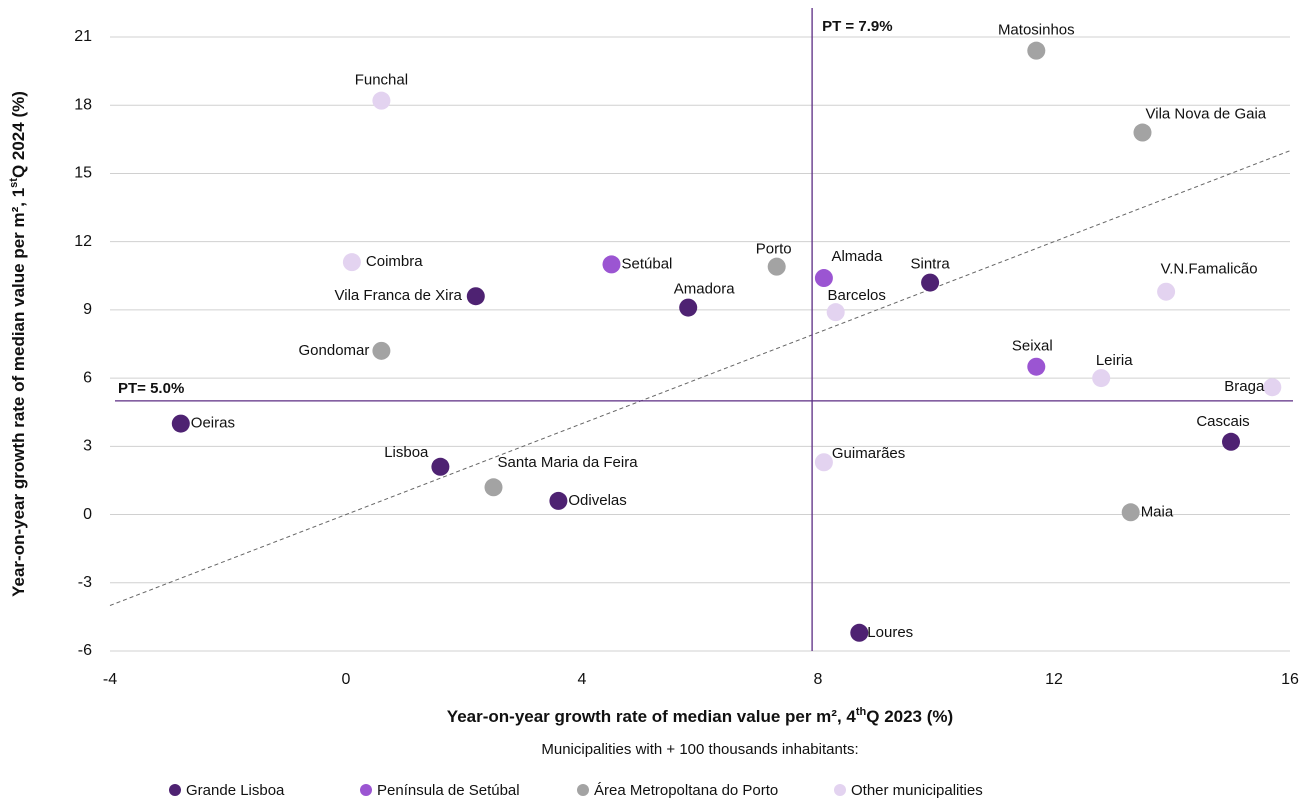 The height and width of the screenshot is (801, 1301). Describe the element at coordinates (1290, 679) in the screenshot. I see `x-tick-label: 16` at that location.